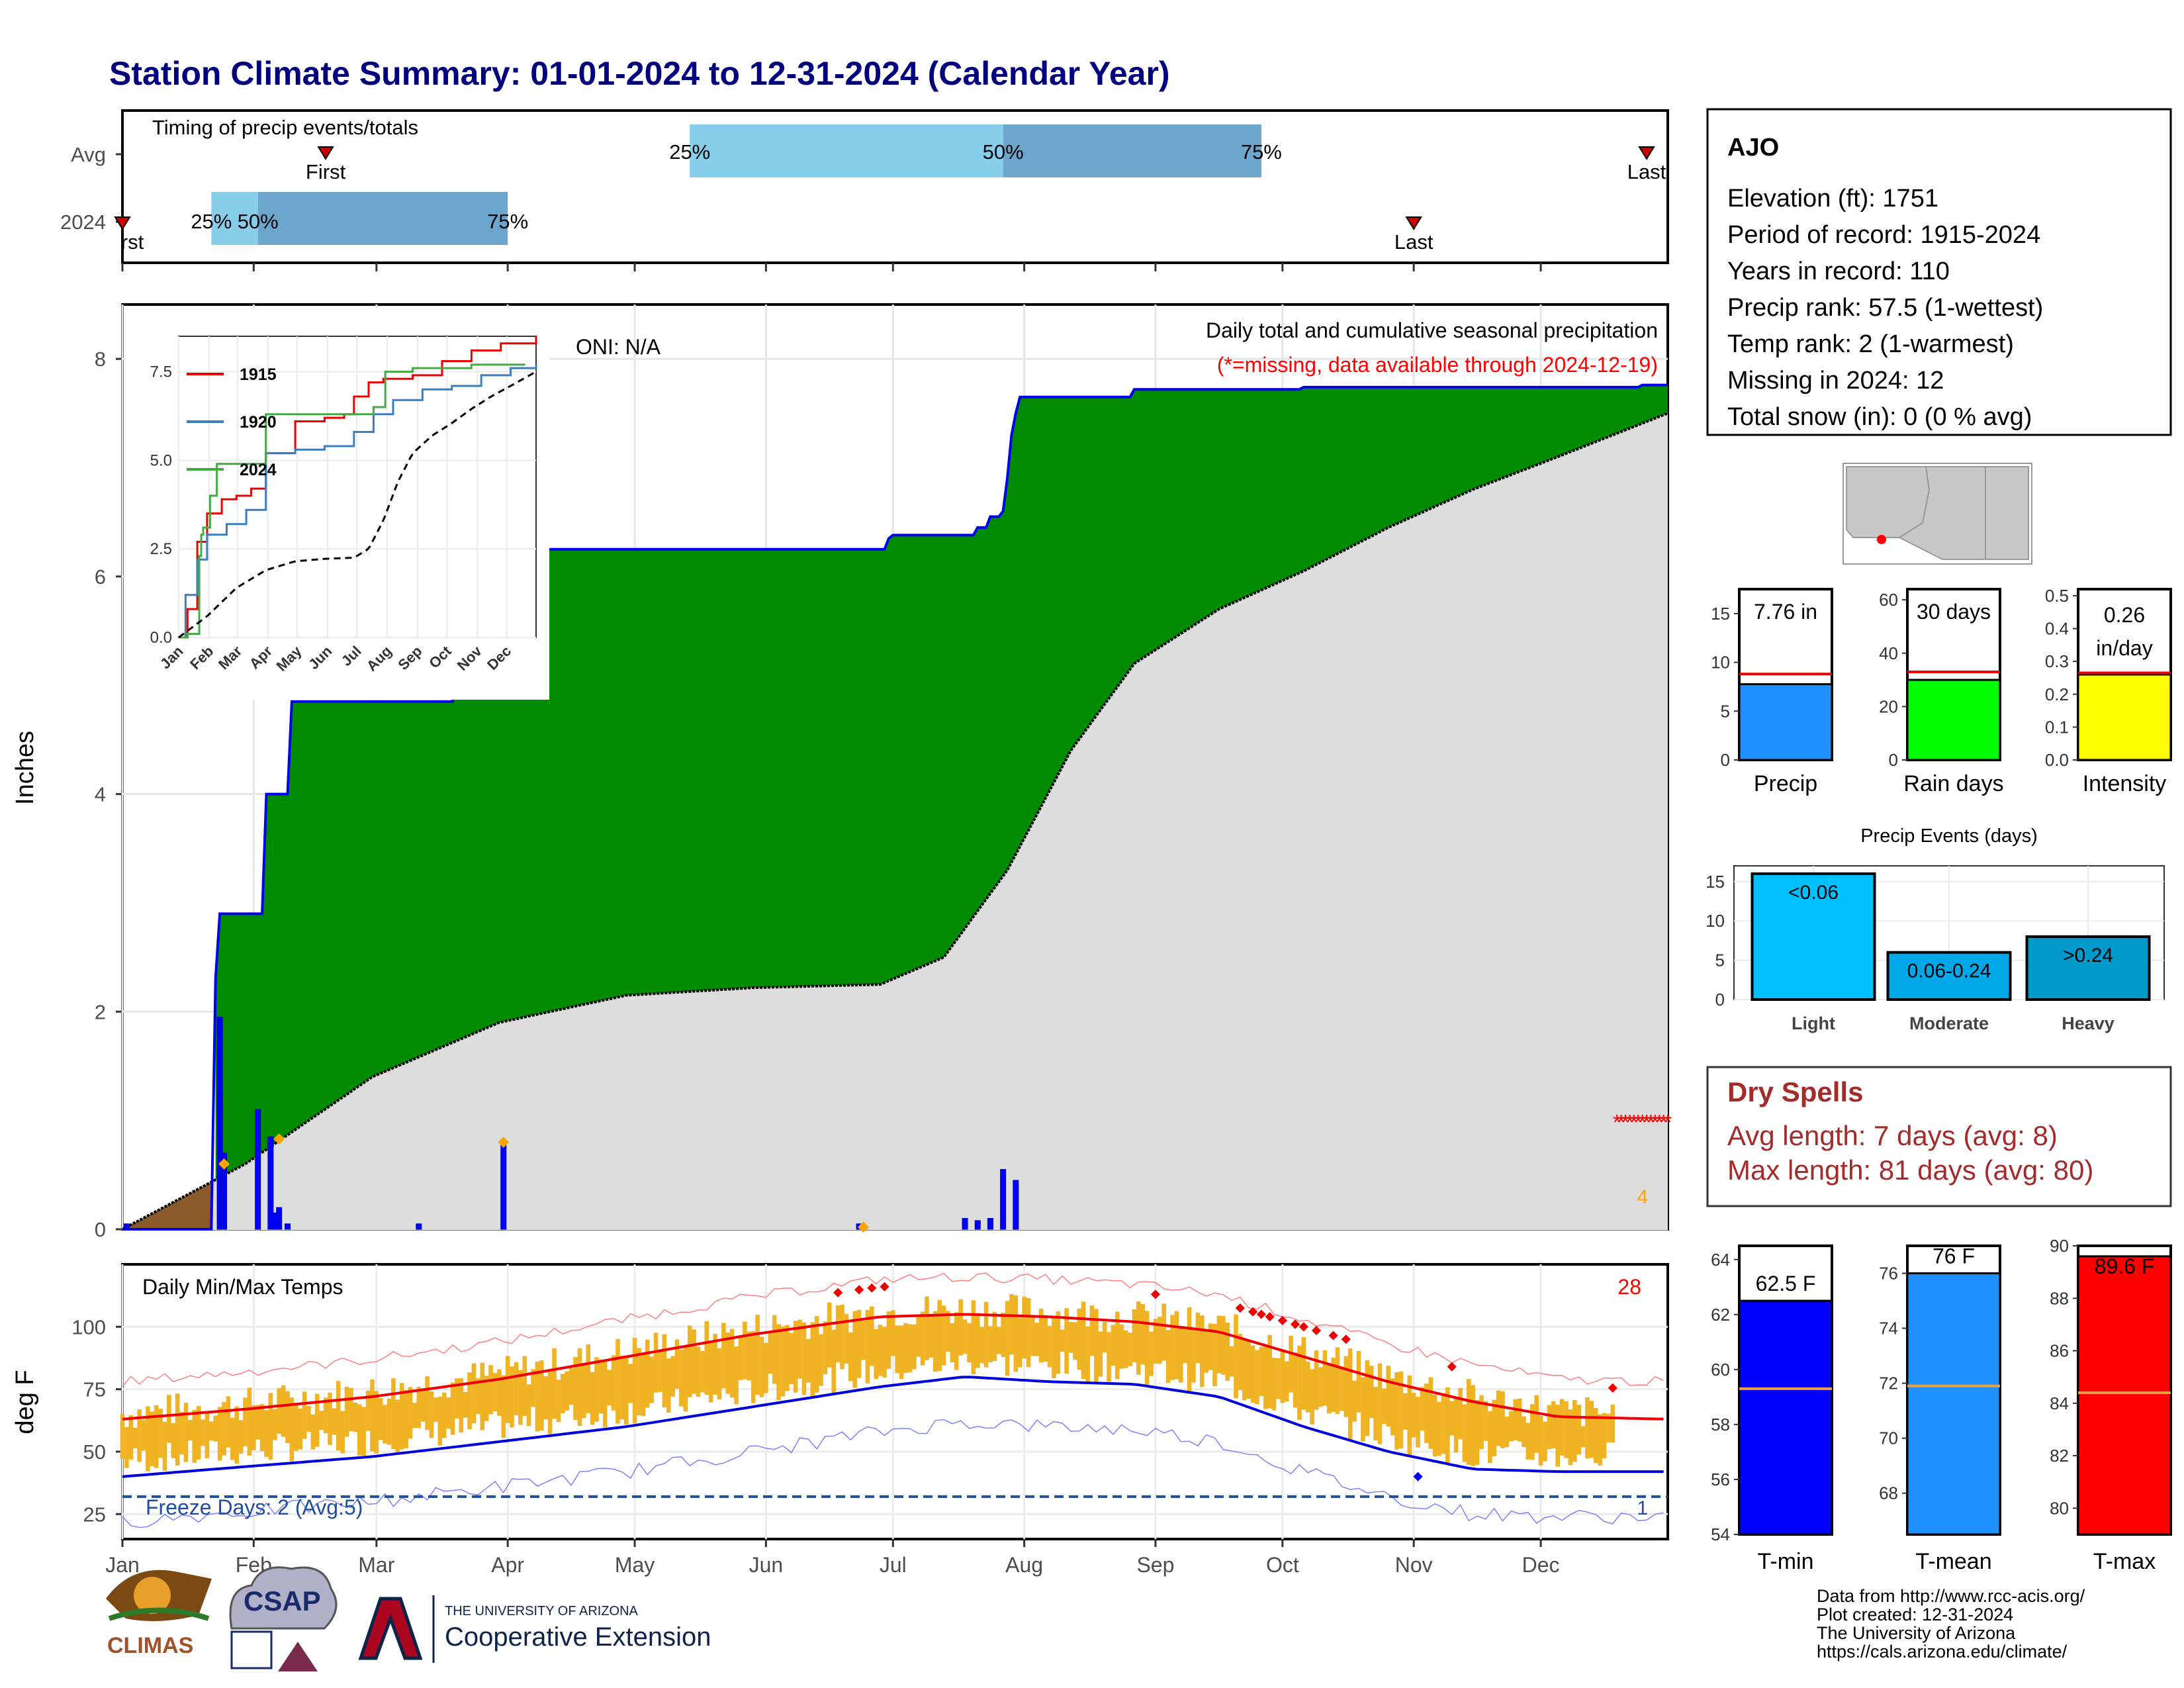 This screenshot has width=2184, height=1688. Describe the element at coordinates (1838, 271) in the screenshot. I see `station-line: Years in record: 110` at that location.